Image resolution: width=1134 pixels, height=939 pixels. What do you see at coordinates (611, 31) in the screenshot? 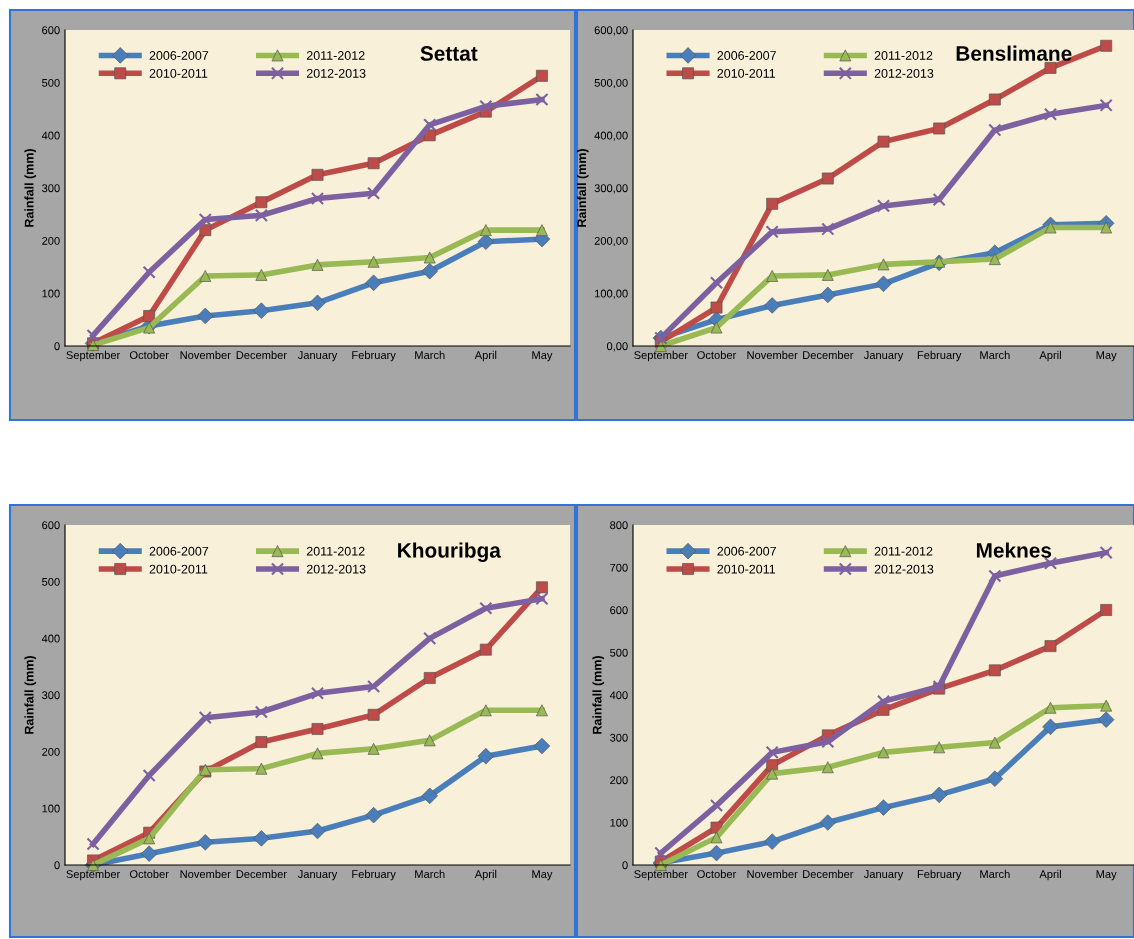
I see `y-tick-label: 600,00` at bounding box center [611, 31].